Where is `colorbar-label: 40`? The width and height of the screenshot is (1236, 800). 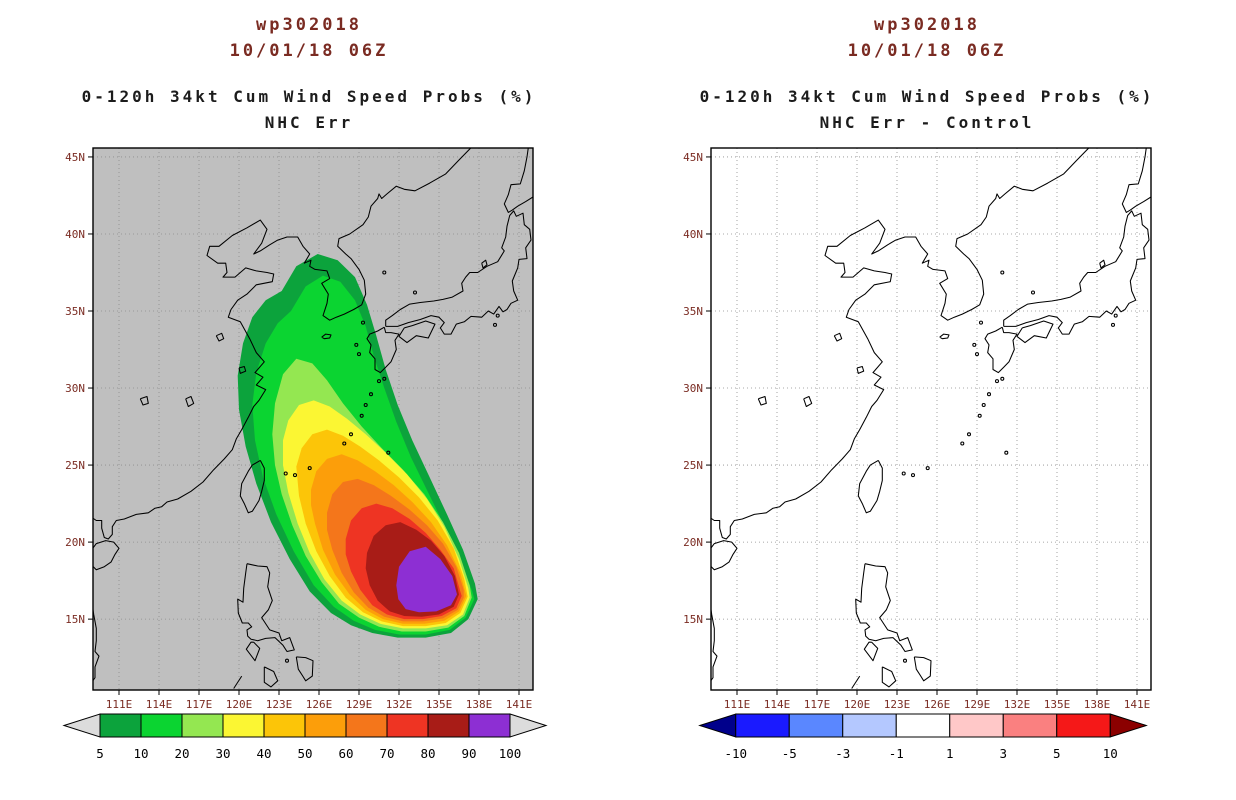
colorbar-label: 40 is located at coordinates (263, 753).